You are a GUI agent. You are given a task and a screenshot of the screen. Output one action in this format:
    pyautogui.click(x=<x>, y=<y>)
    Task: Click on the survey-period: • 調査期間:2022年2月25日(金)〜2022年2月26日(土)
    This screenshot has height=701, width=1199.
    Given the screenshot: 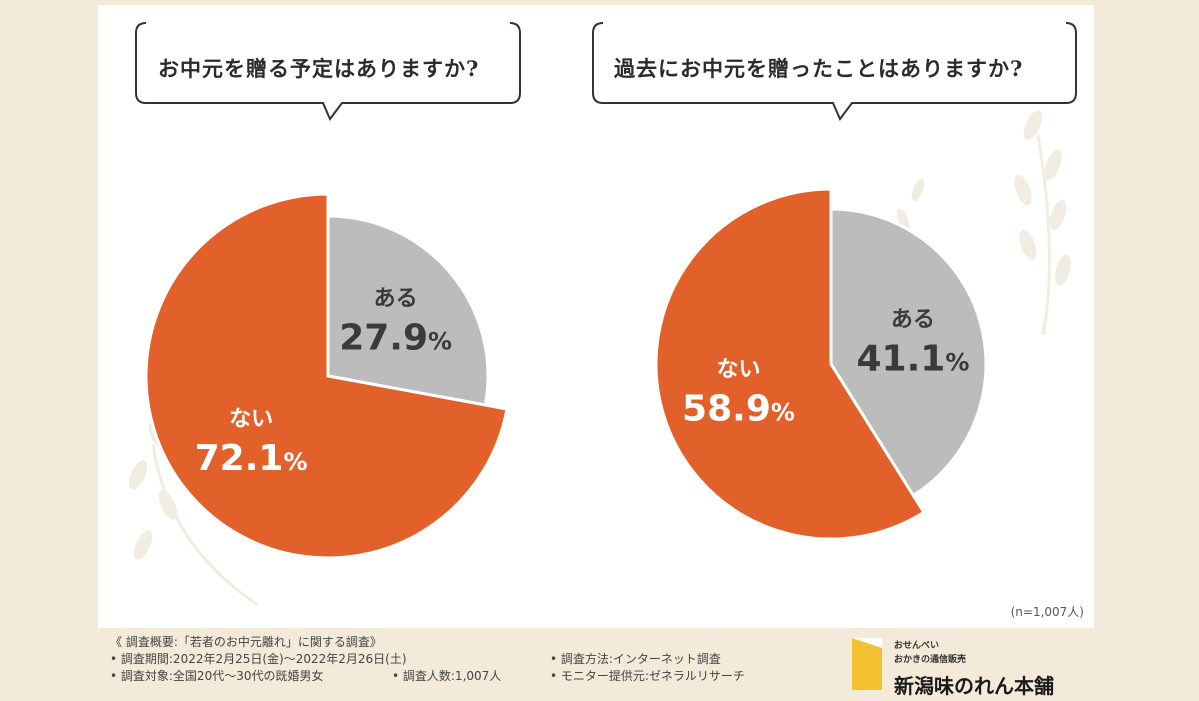 What is the action you would take?
    pyautogui.click(x=258, y=659)
    